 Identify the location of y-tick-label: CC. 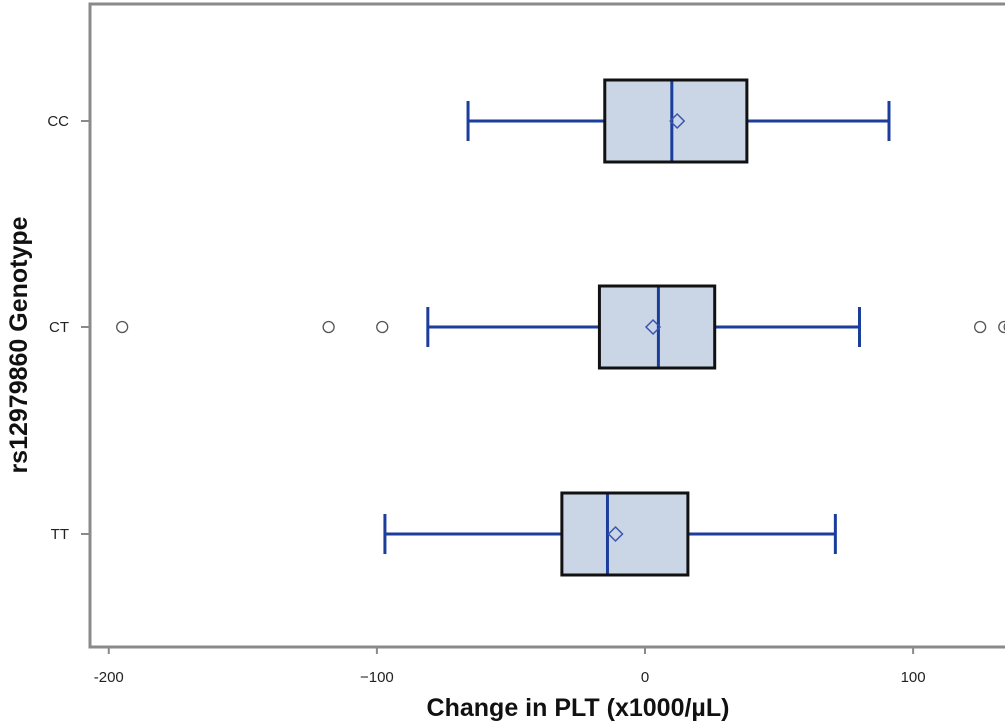
(58, 121).